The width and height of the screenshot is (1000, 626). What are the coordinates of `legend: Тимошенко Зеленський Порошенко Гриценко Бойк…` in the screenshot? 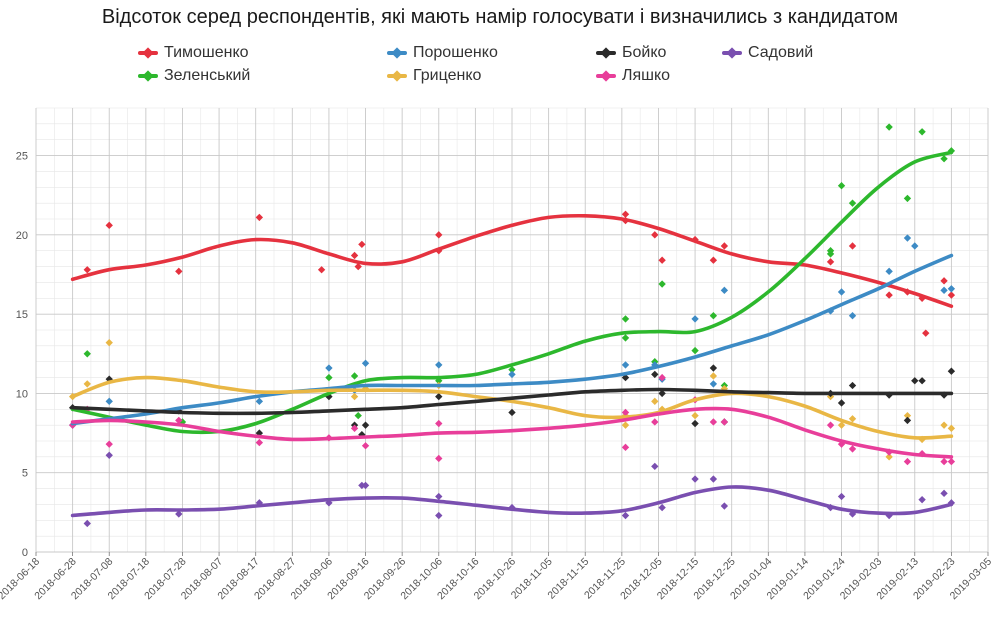 It's located at (500, 65).